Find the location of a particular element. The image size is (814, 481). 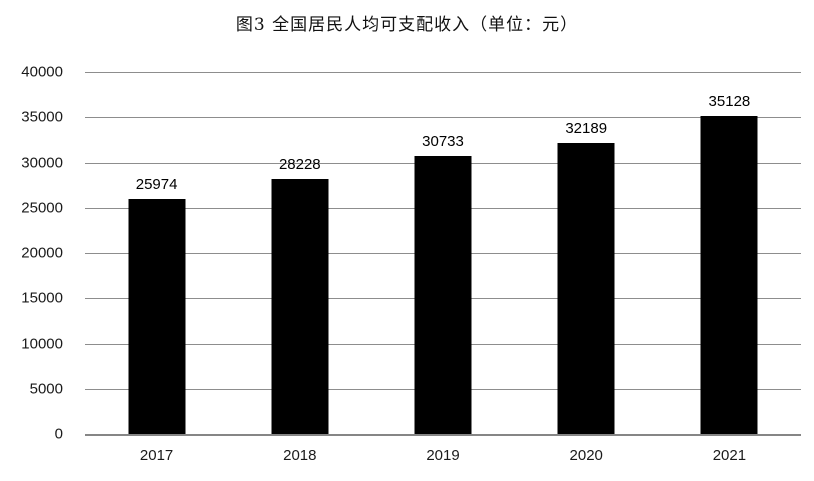

chart-title: 图3 全国居民人均可支配收入（单位：元） is located at coordinates (407, 25).